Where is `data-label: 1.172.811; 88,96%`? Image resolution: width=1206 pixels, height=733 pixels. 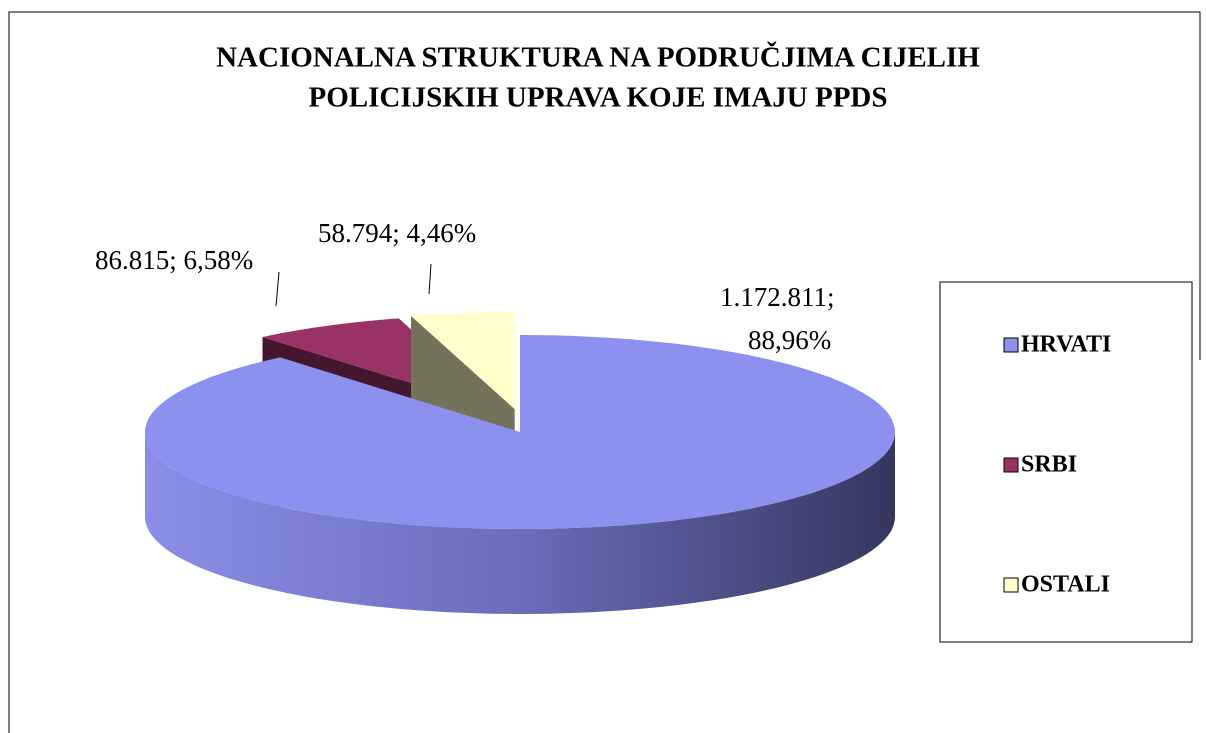 data-label: 1.172.811; 88,96% is located at coordinates (777, 318).